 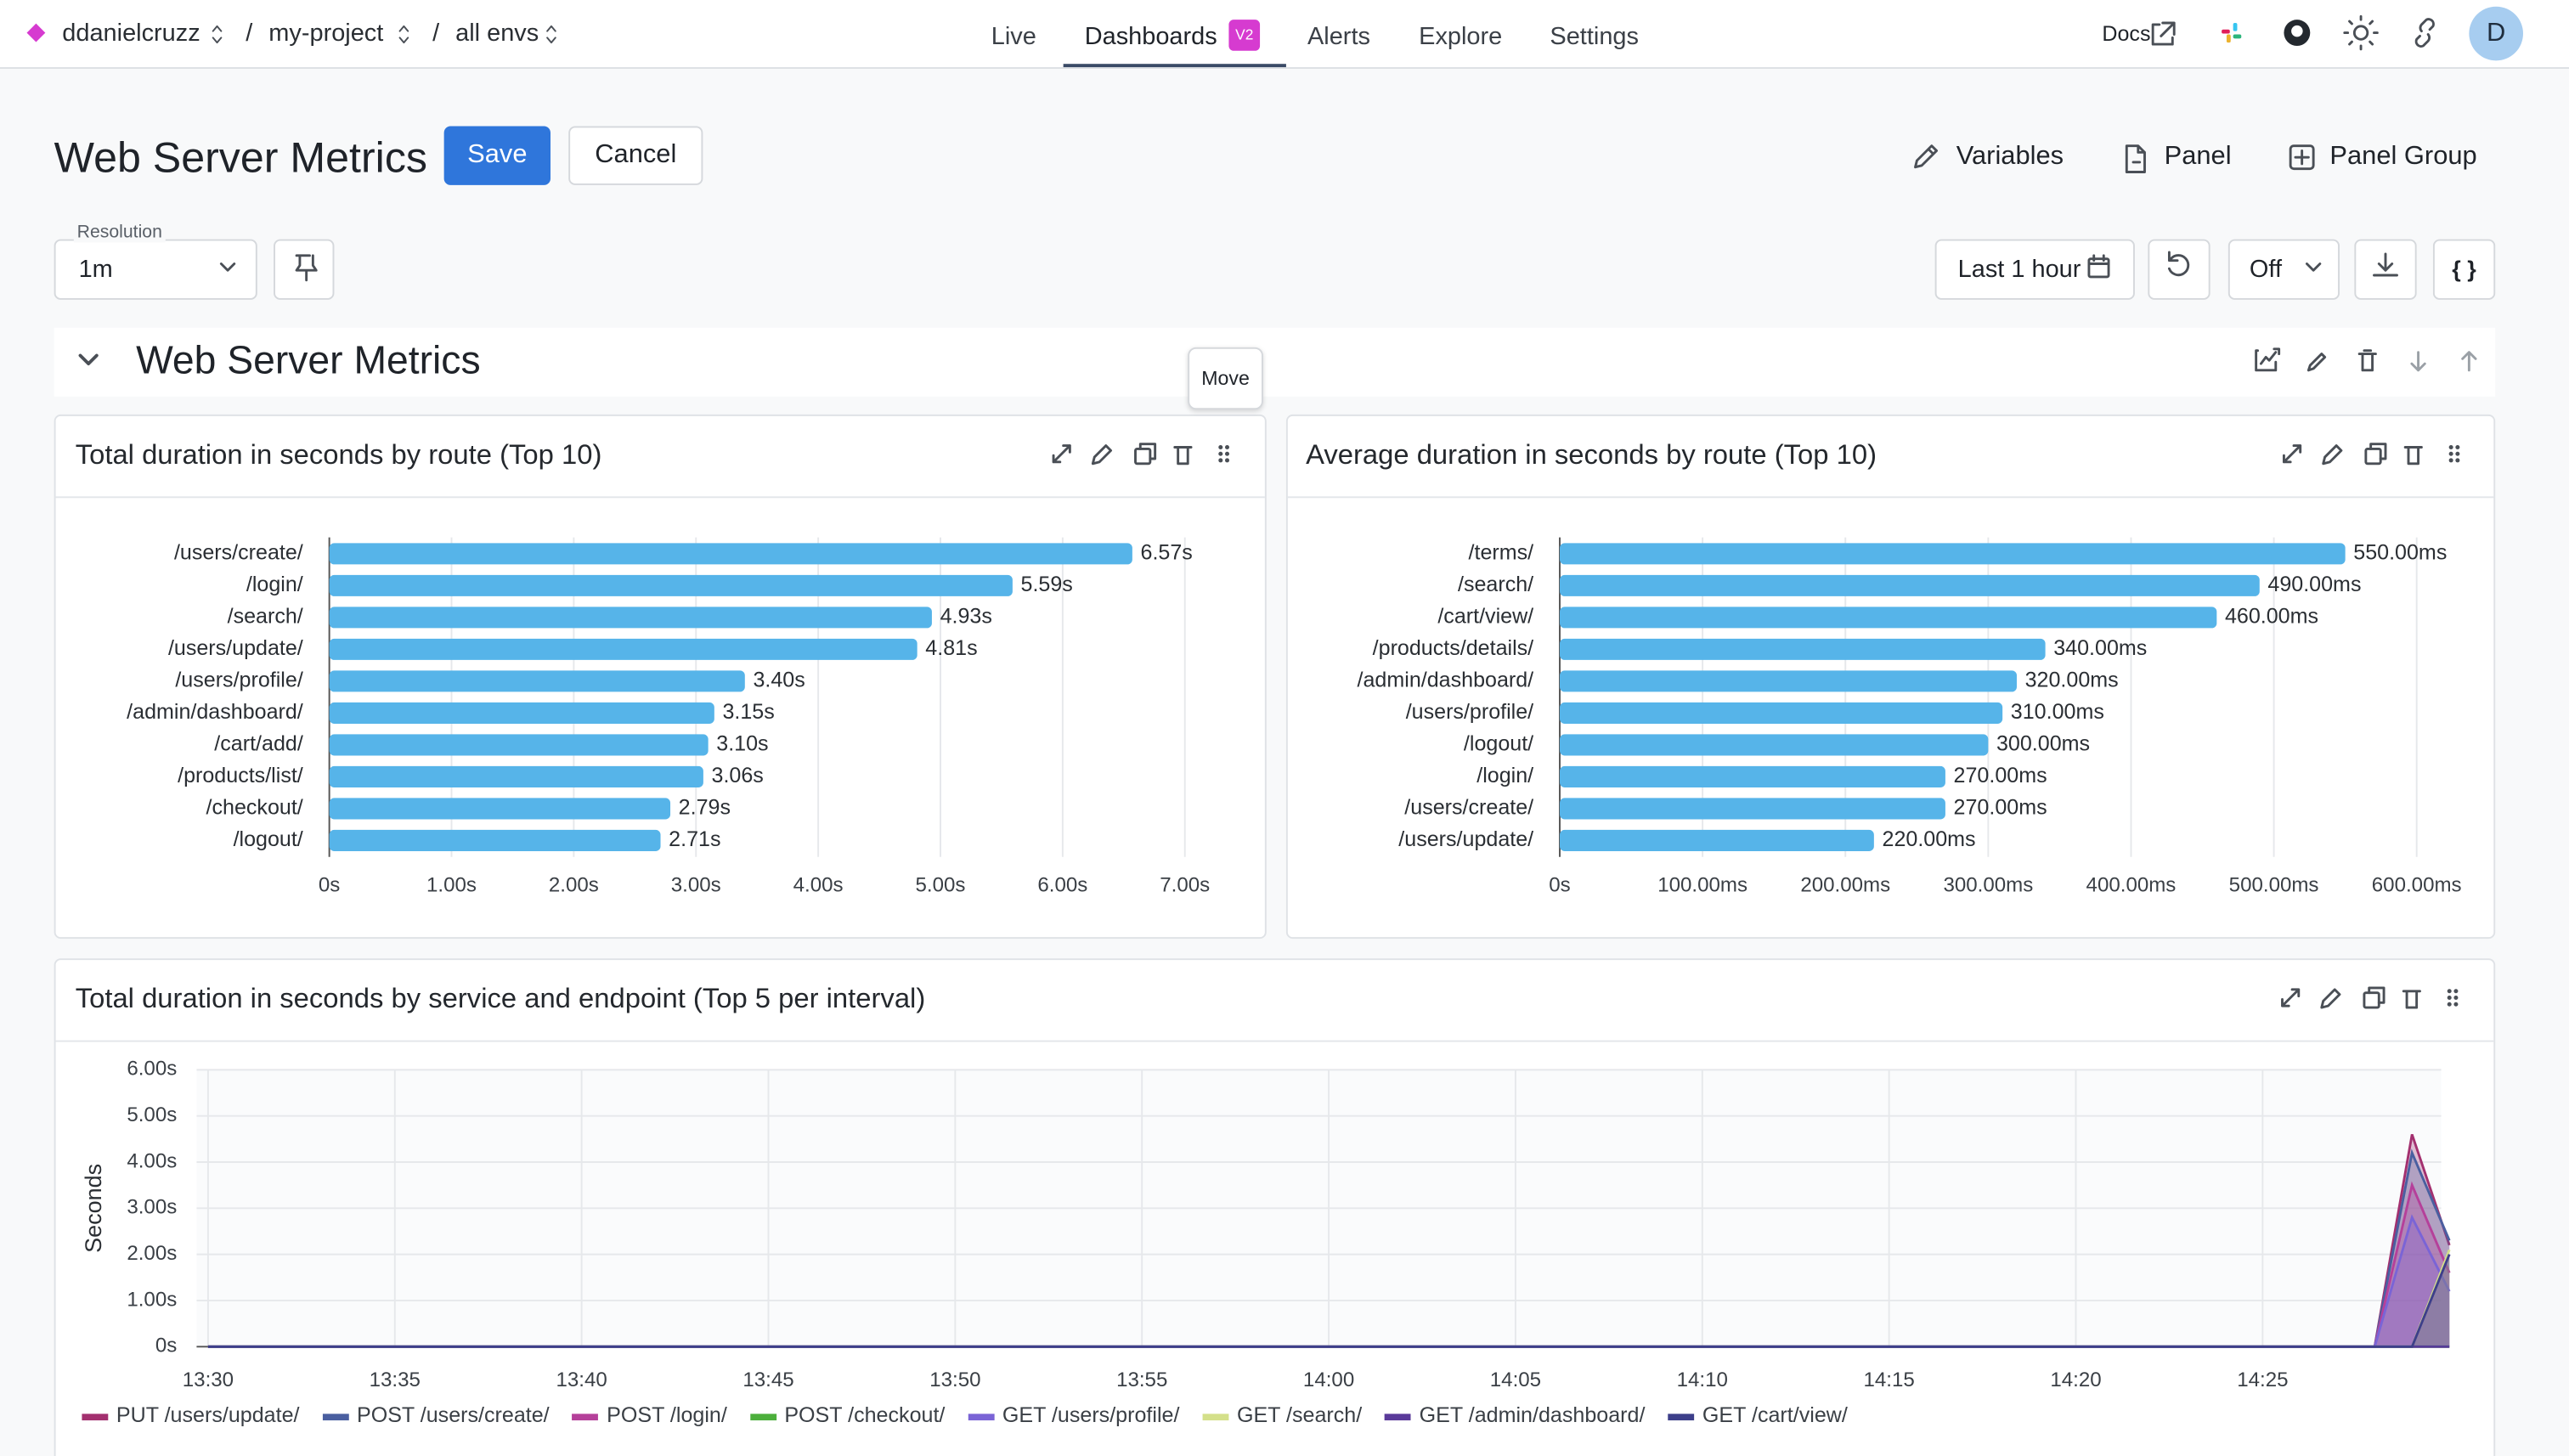 What do you see at coordinates (2010, 157) in the screenshot?
I see `variables-button: Variables` at bounding box center [2010, 157].